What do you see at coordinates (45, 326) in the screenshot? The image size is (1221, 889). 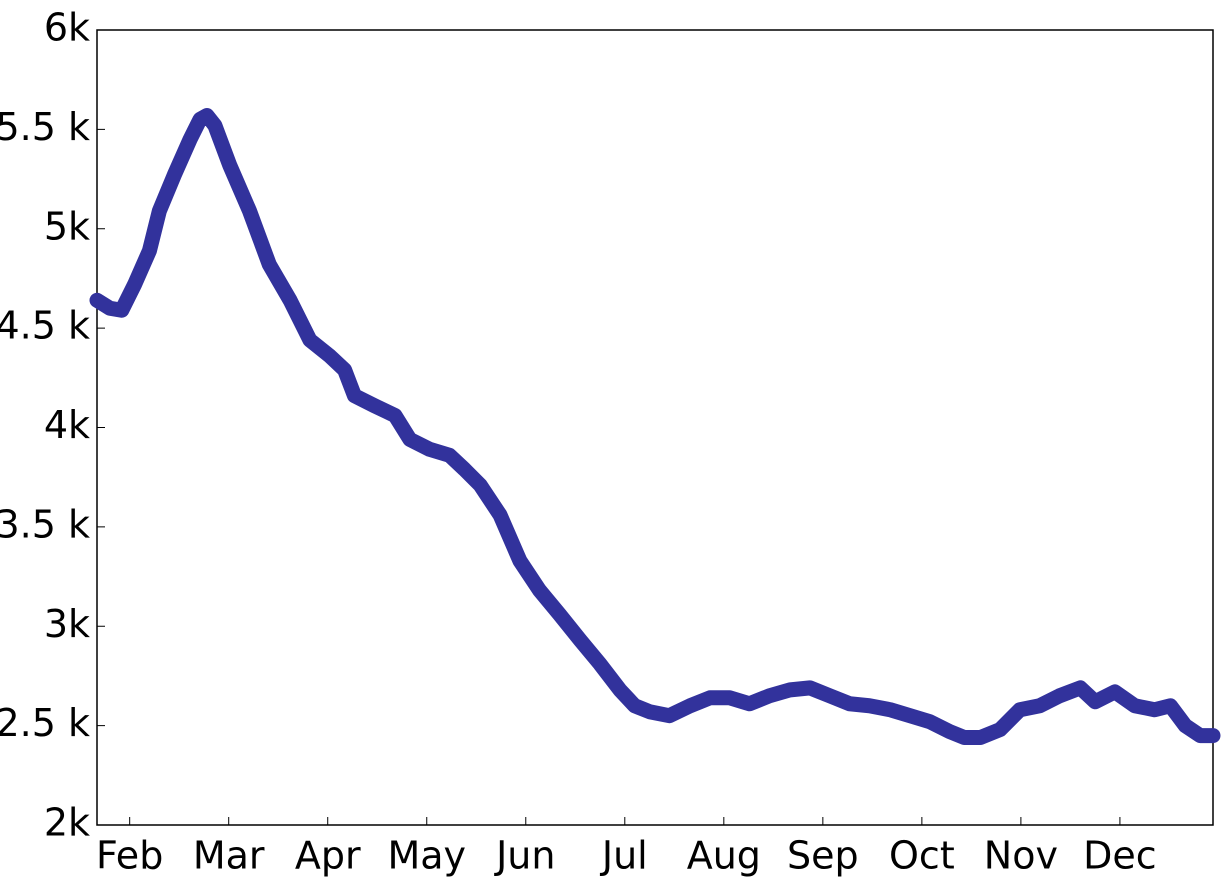 I see `y-tick-label: 4.5 k` at bounding box center [45, 326].